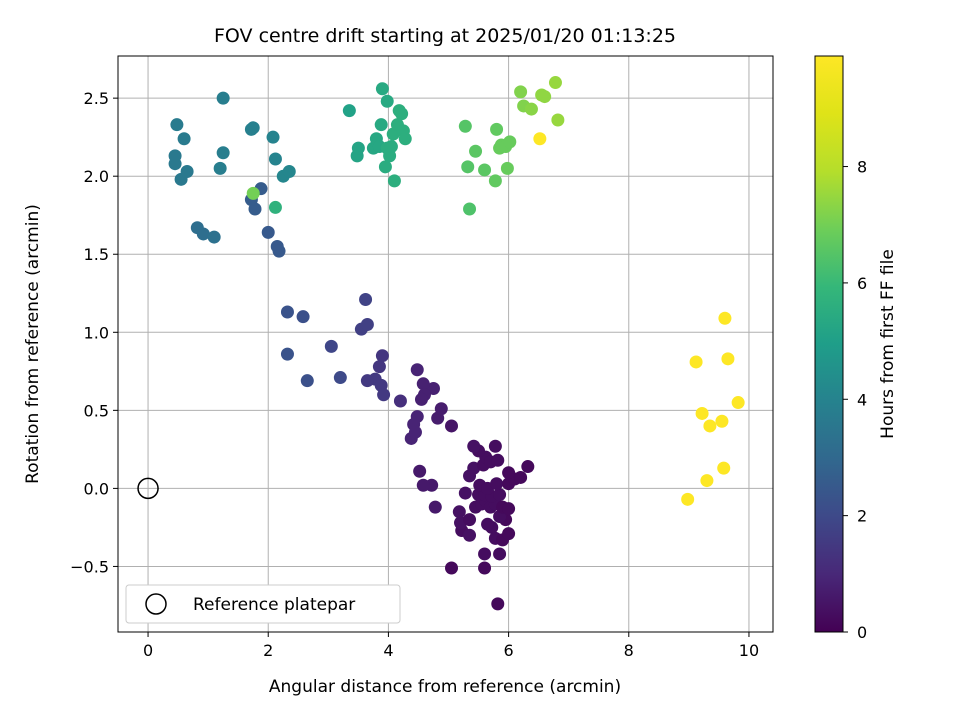 This screenshot has width=960, height=720. Describe the element at coordinates (96, 488) in the screenshot. I see `y-tick-label: 0.0` at that location.